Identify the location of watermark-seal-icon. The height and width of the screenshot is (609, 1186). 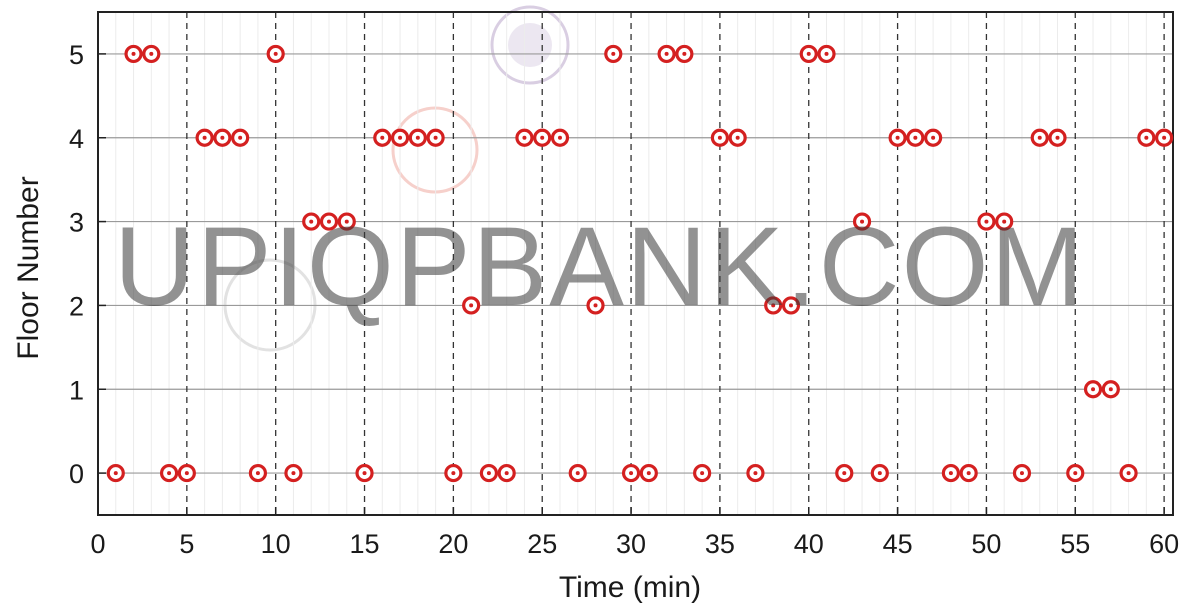
(530, 45).